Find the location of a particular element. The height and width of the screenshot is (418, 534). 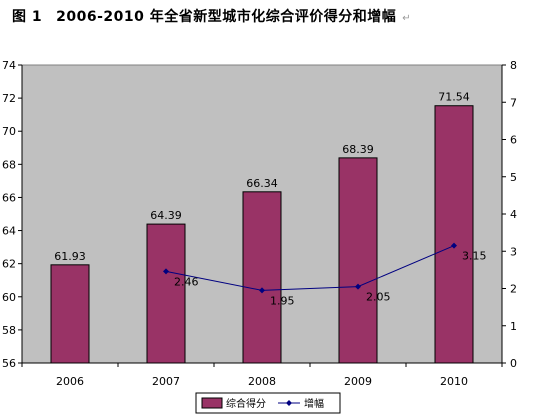

line-data-label: 2.46 is located at coordinates (186, 281).